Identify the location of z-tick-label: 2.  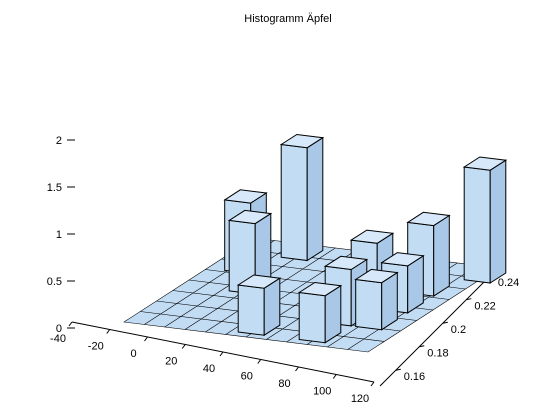
(59, 141).